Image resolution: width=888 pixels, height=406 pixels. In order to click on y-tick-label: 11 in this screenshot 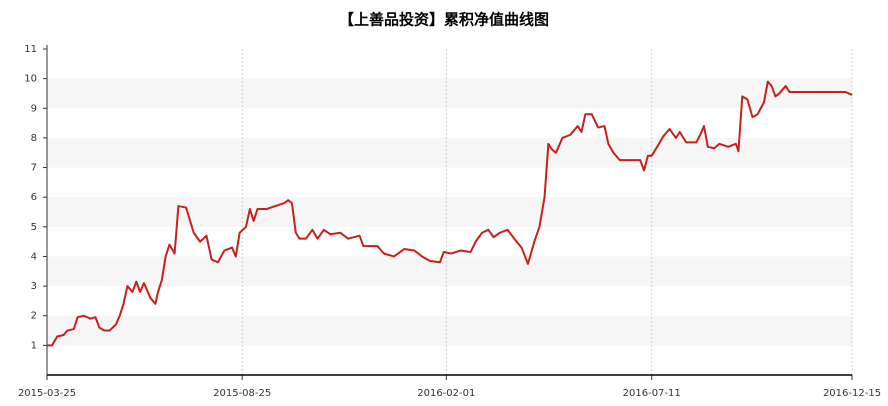, I will do `click(30, 49)`.